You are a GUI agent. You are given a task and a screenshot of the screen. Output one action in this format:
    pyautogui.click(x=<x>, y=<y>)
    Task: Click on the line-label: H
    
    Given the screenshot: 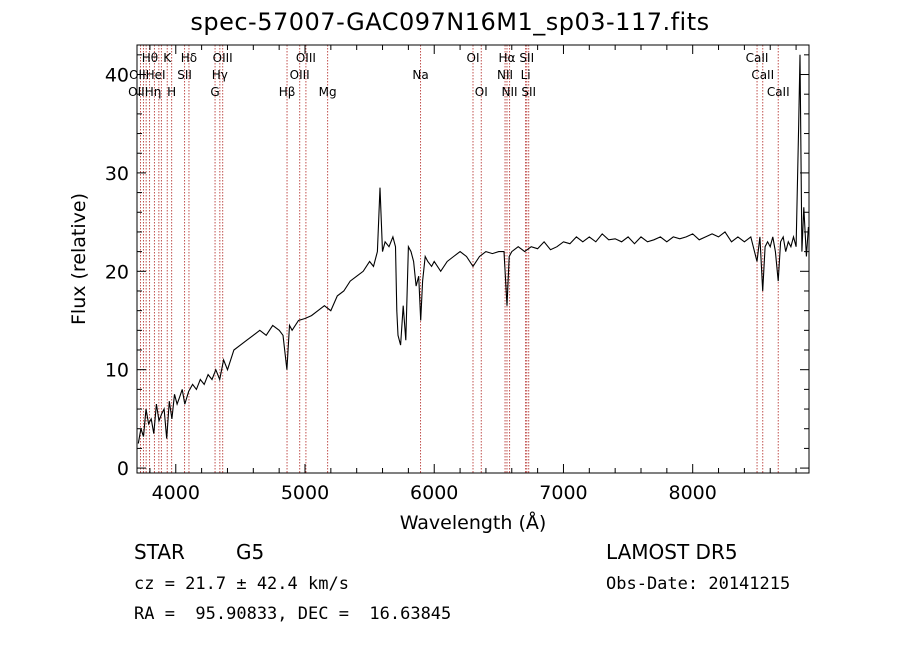 What is the action you would take?
    pyautogui.click(x=171, y=92)
    